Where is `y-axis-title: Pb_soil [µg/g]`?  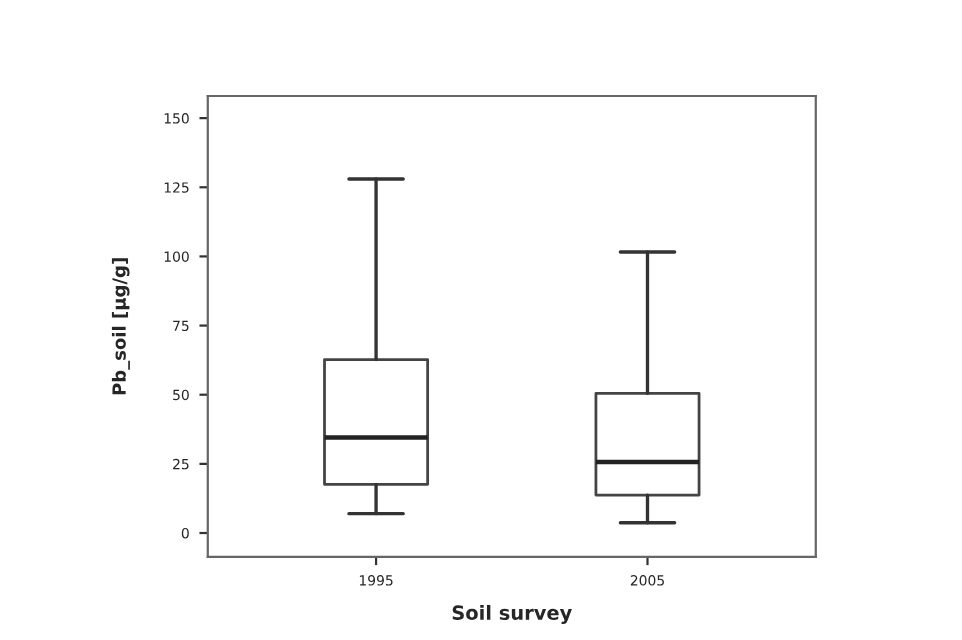 y-axis-title: Pb_soil [µg/g] is located at coordinates (120, 326).